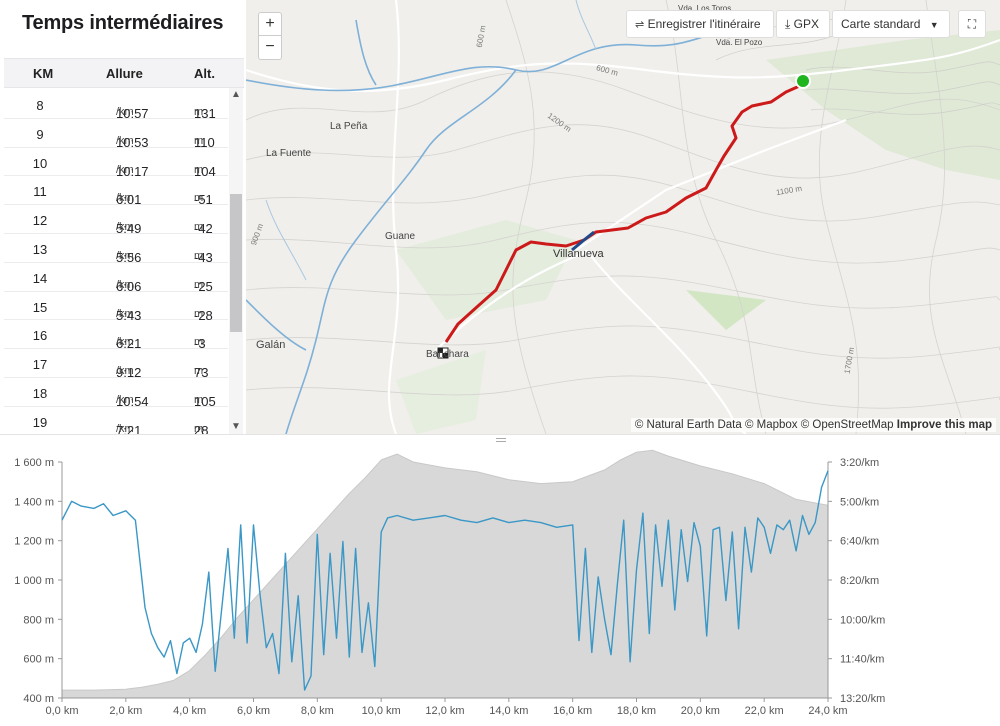  I want to click on split-row: 14 6:06/km -25 m, so click(116, 278).